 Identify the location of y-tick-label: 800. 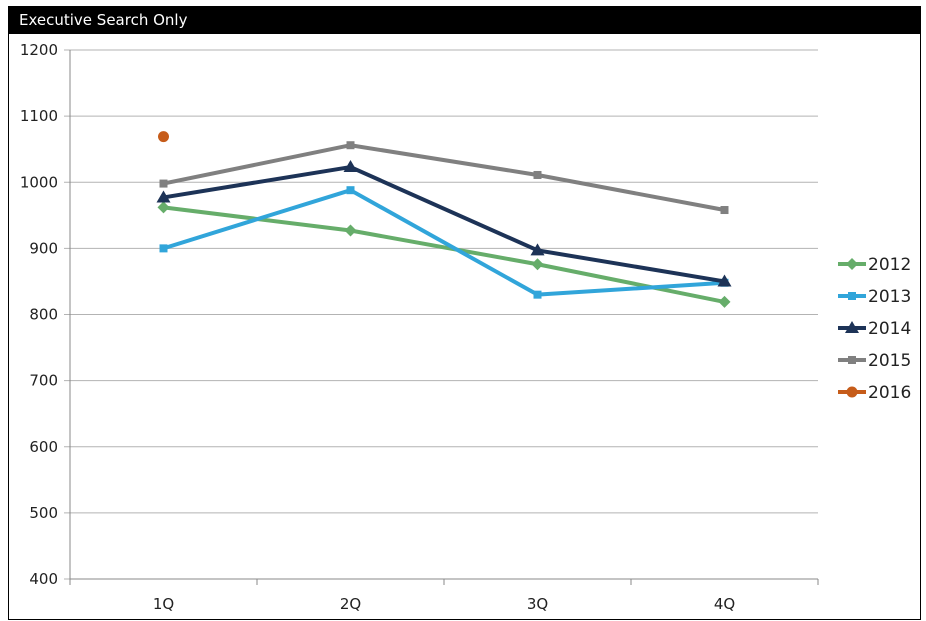
(43, 315).